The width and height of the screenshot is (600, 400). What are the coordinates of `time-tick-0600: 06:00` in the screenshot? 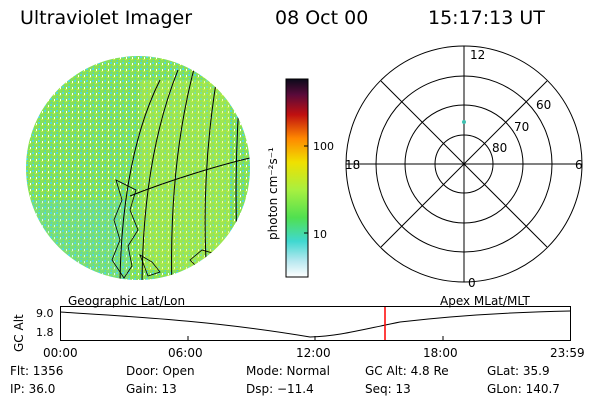 It's located at (185, 353).